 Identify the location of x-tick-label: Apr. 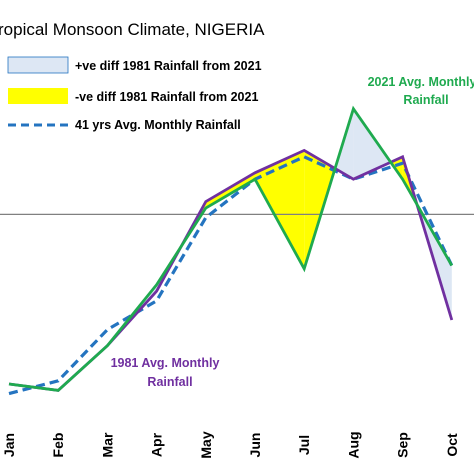
(157, 444).